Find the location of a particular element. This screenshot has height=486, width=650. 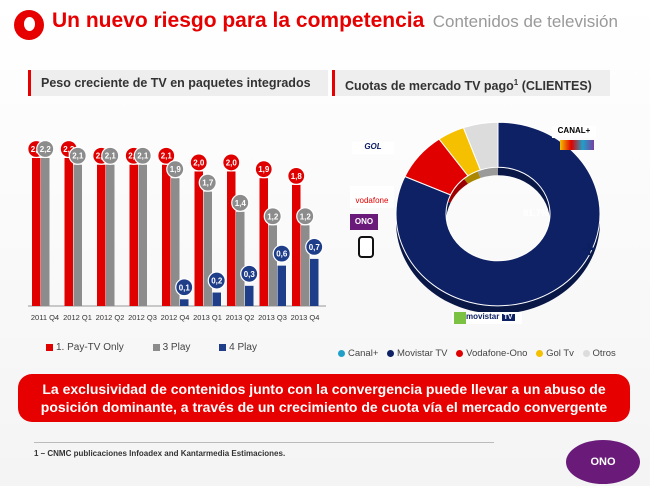

data-label-2-2: 2,1 is located at coordinates (111, 156).